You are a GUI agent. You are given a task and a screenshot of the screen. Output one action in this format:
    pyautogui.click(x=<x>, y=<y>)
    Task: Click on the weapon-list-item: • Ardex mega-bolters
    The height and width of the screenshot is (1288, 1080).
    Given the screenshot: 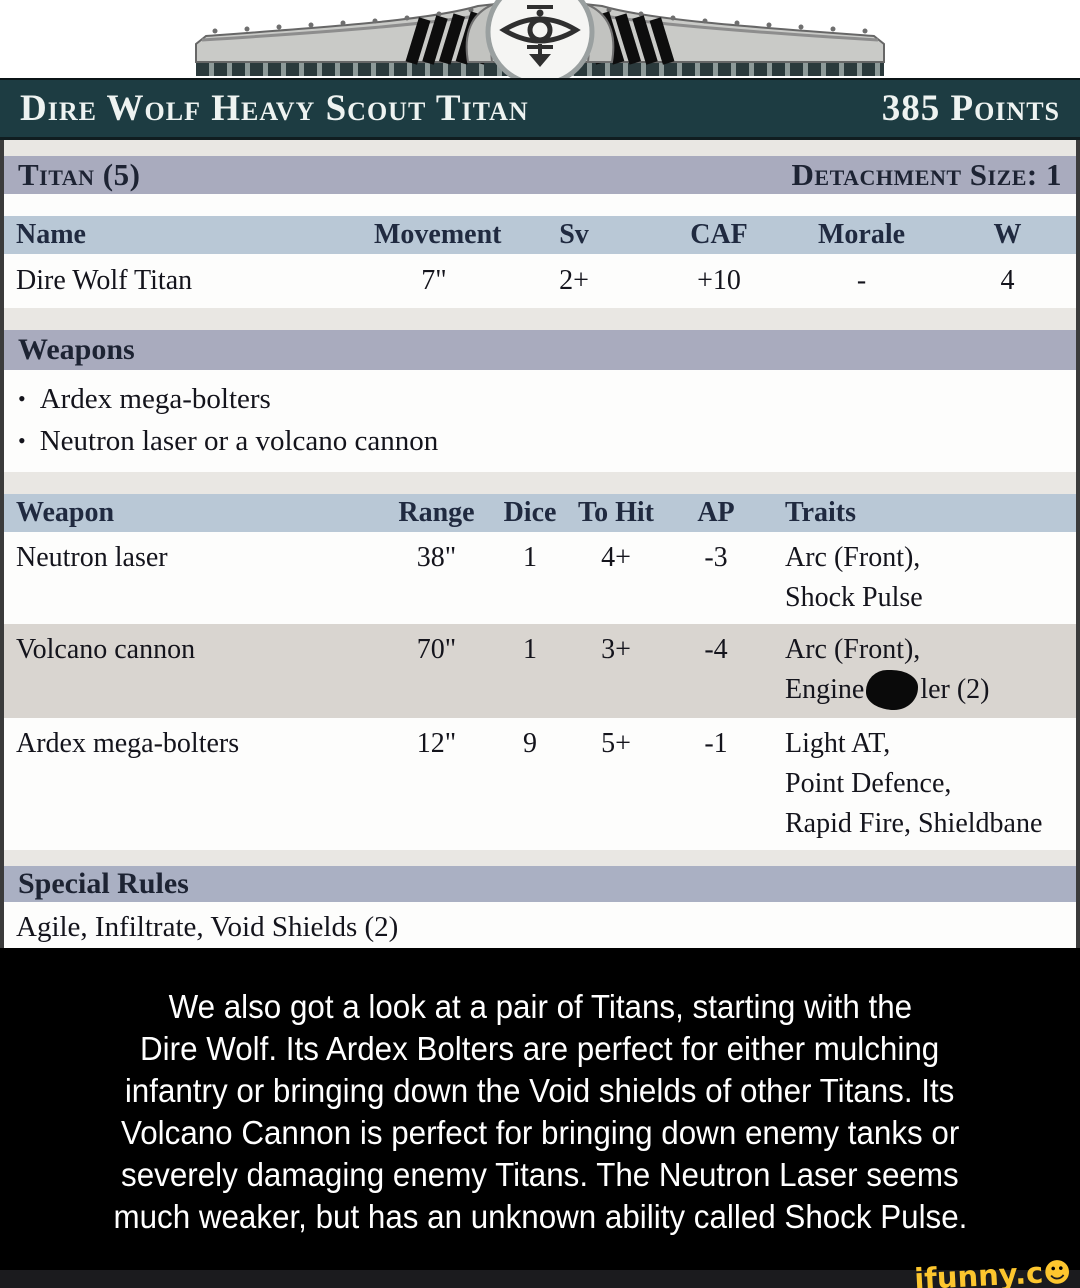 What is the action you would take?
    pyautogui.click(x=540, y=399)
    